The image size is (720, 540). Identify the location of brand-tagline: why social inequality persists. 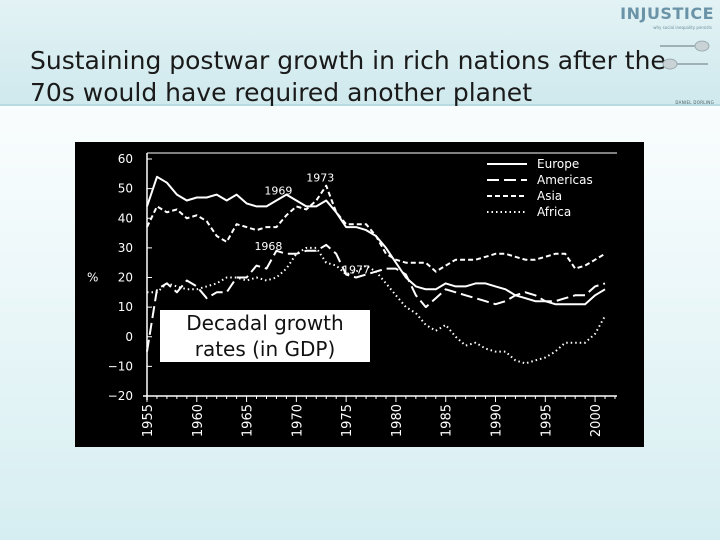
(682, 27).